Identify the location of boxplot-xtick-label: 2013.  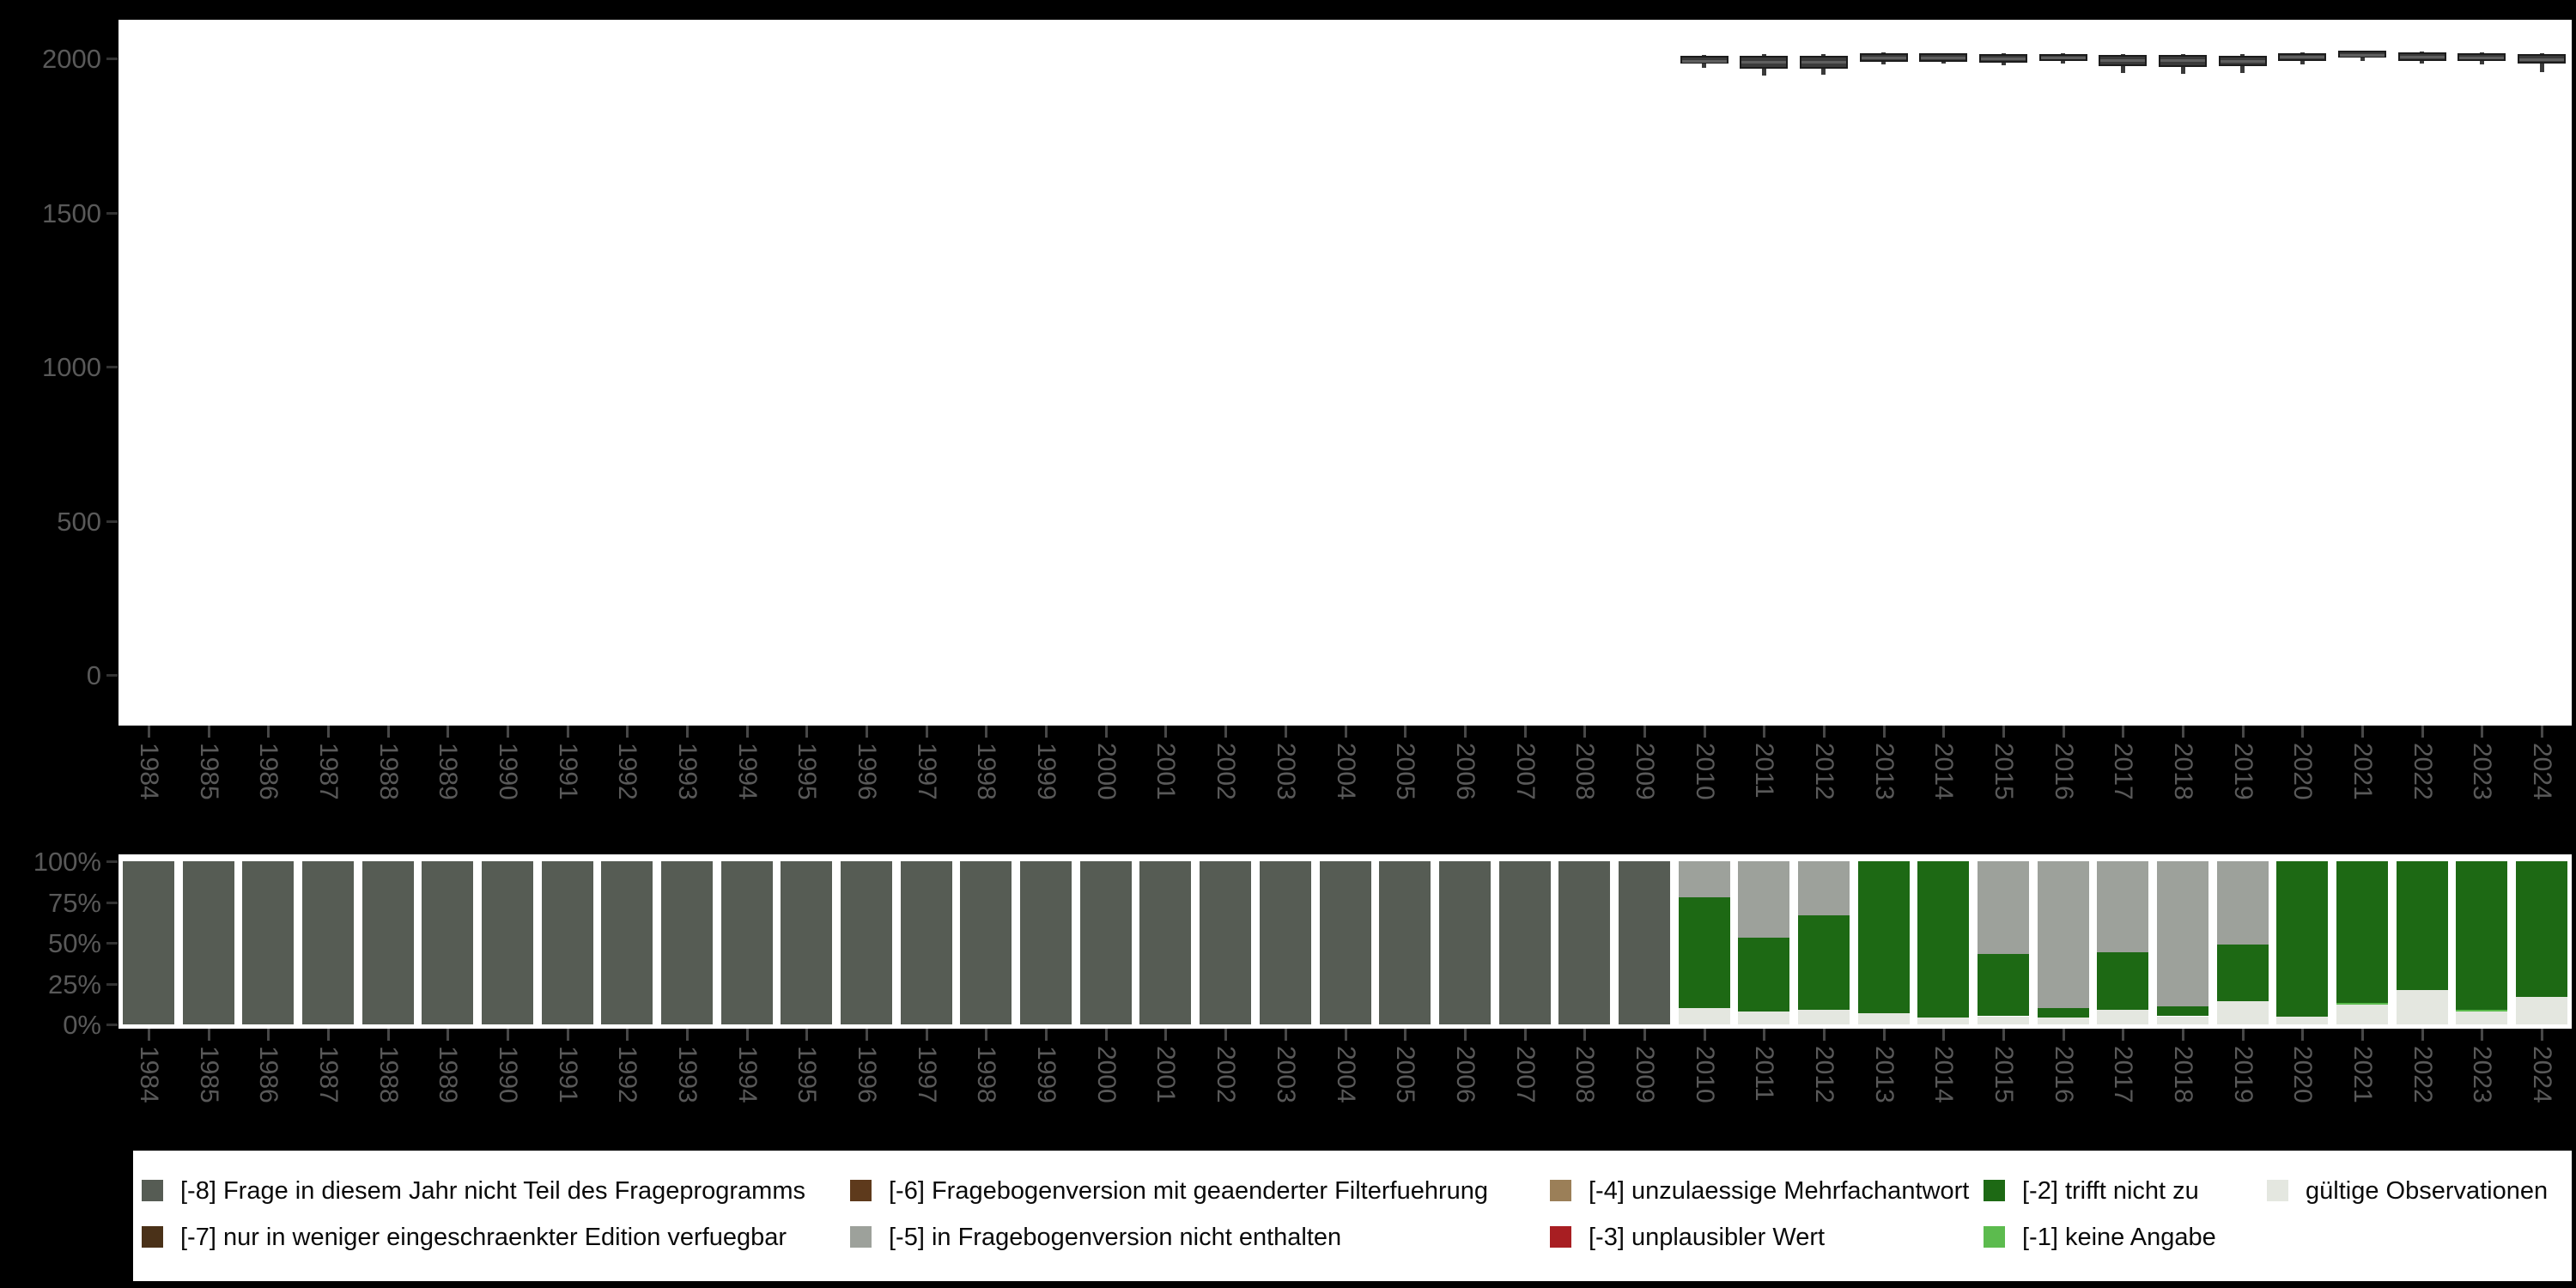
(1884, 771).